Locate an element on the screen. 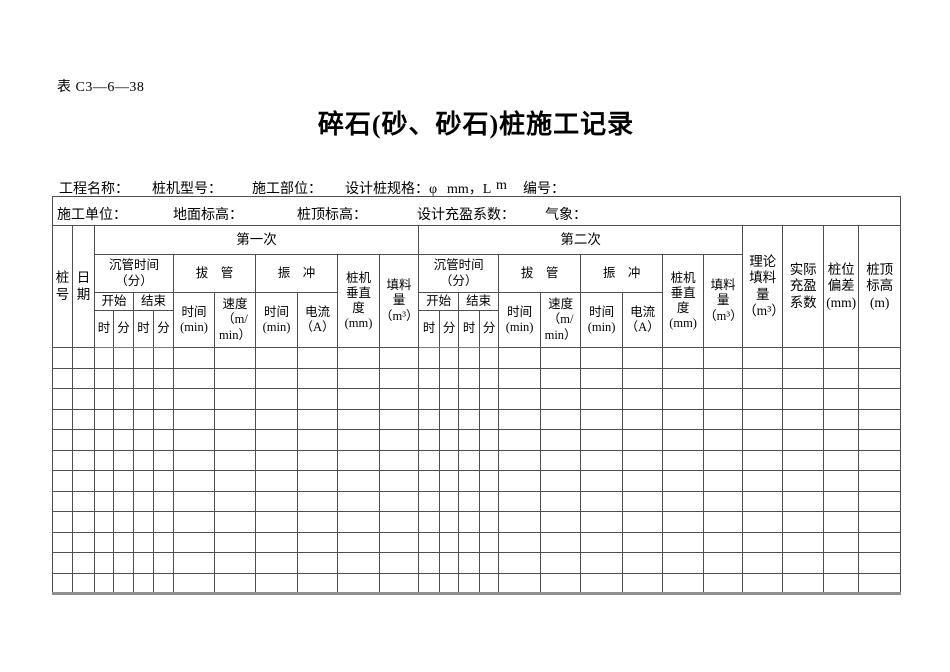 This screenshot has height=672, width=950. header-pass-1: 第一次 is located at coordinates (256, 240).